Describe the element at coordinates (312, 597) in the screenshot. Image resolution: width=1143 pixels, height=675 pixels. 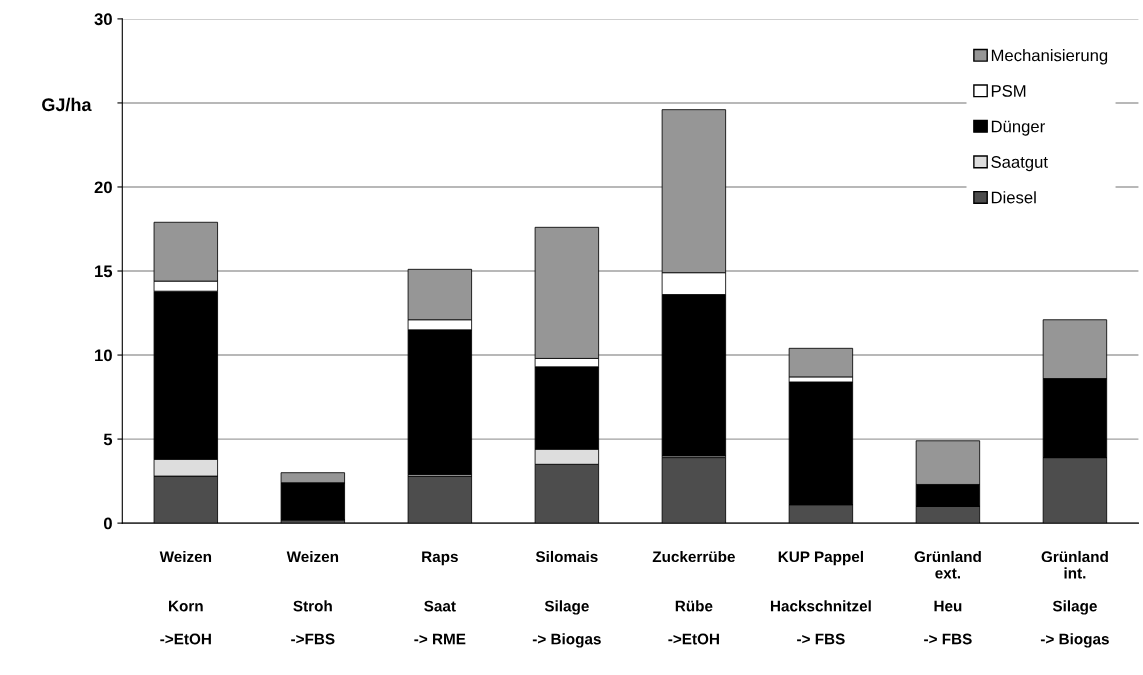
I see `category-label: Weizen Stroh ->FBS` at that location.